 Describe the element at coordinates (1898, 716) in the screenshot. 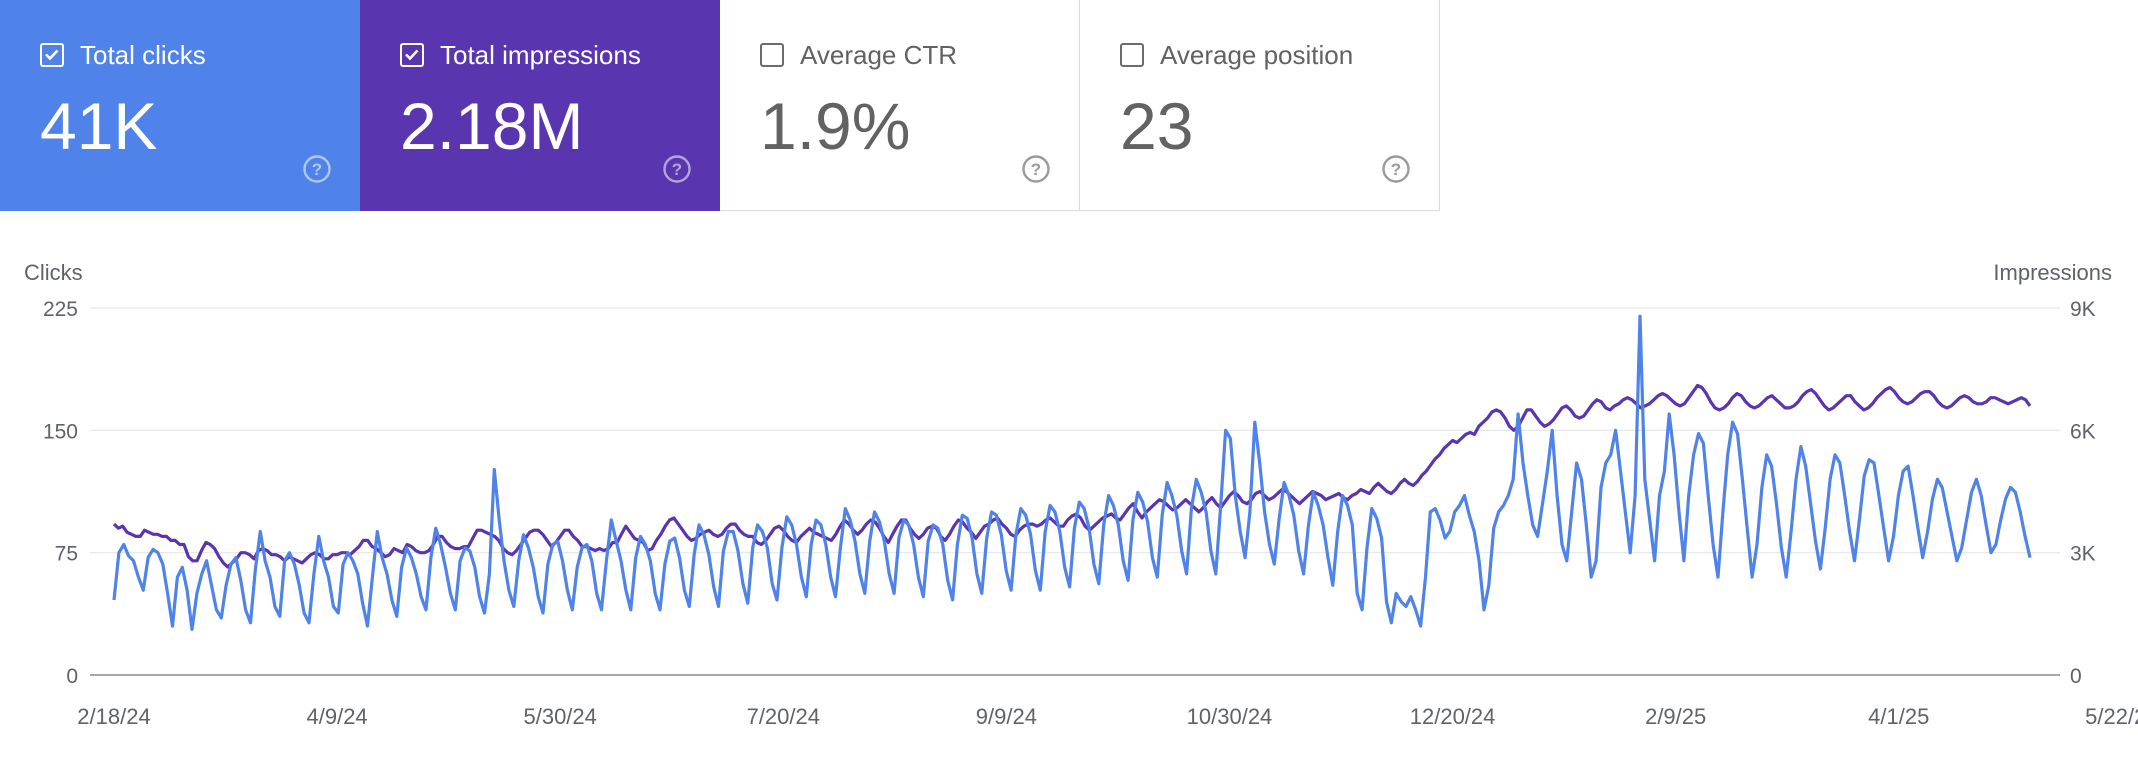

I see `x-tick-label: 4/1/25` at that location.